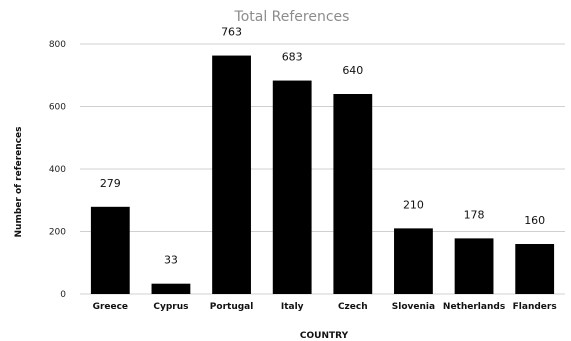 The width and height of the screenshot is (571, 341). Describe the element at coordinates (474, 214) in the screenshot. I see `data-label: 178` at that location.